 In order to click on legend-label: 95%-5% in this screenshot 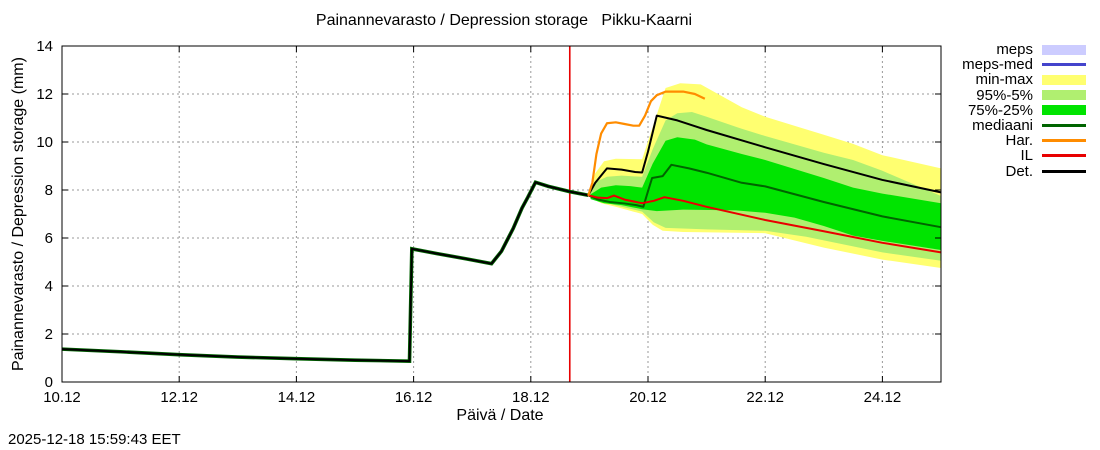, I will do `click(1004, 95)`.